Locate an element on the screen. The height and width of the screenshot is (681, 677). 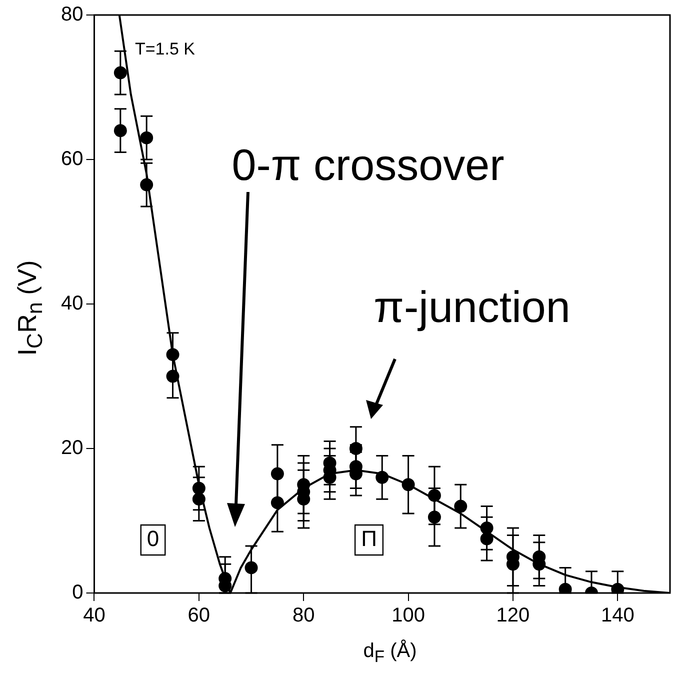
y-tick-label: 20 is located at coordinates (72, 448).